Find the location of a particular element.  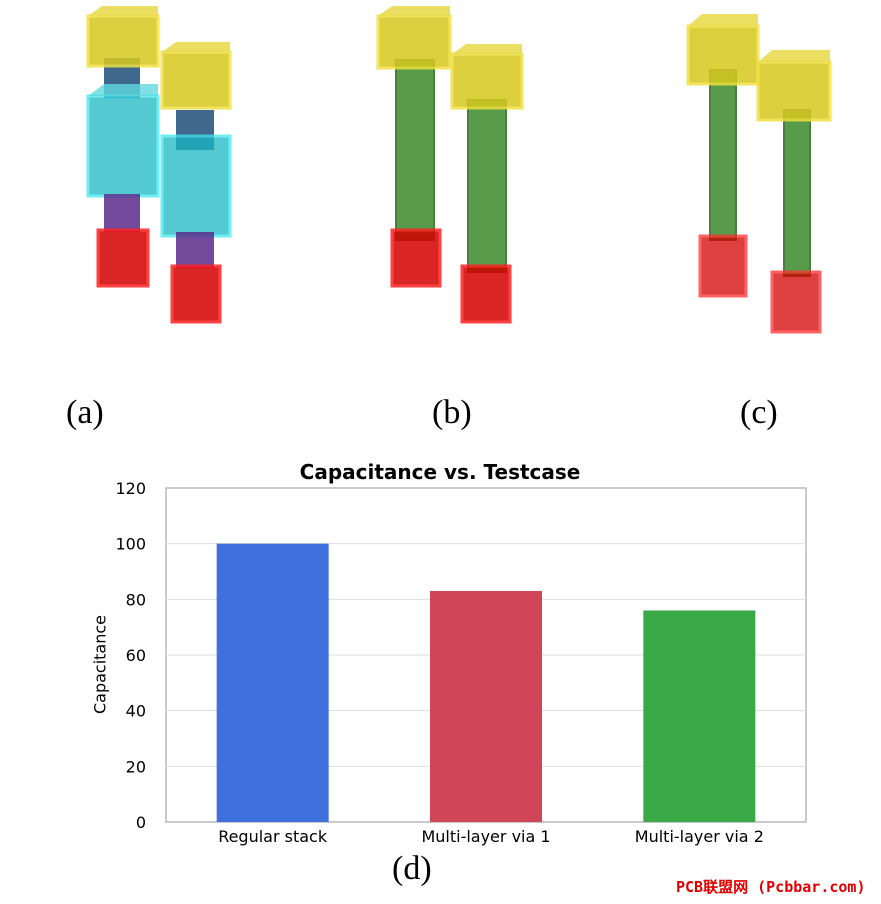

panel-label-b: (b) is located at coordinates (452, 412).